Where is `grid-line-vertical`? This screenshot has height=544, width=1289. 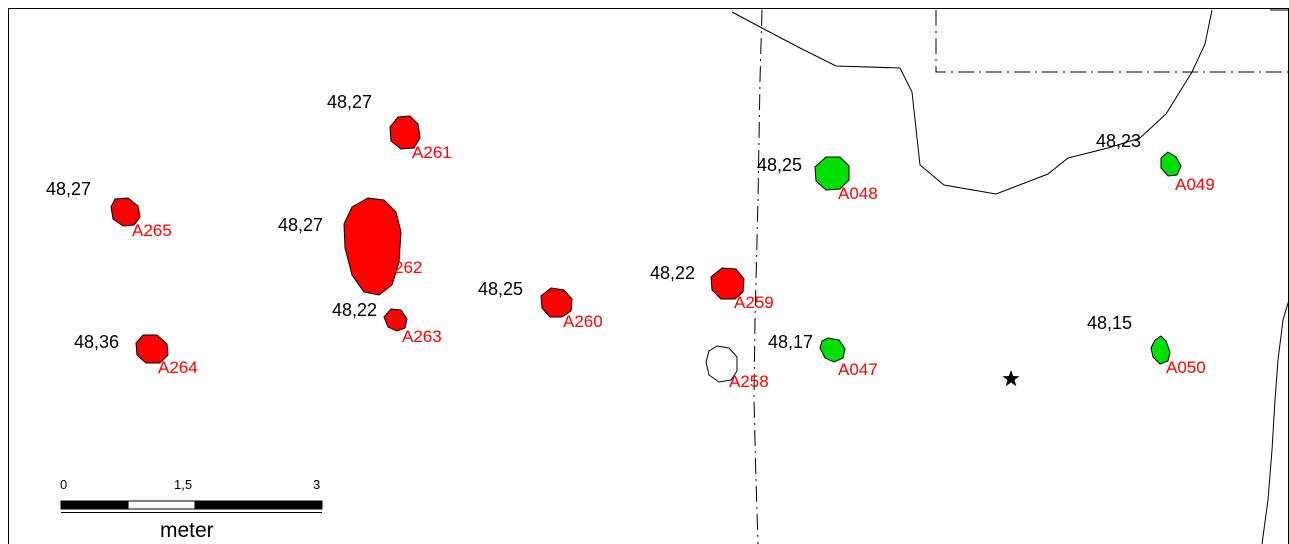 grid-line-vertical is located at coordinates (758, 276).